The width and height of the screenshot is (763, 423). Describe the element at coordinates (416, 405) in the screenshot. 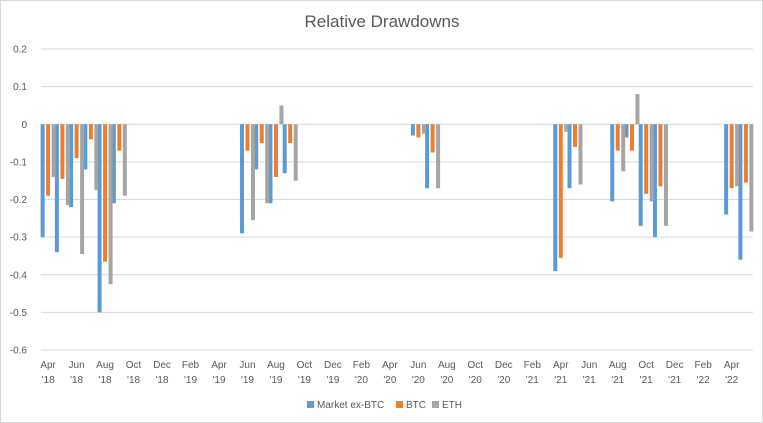

I see `legend-label: BTC` at that location.